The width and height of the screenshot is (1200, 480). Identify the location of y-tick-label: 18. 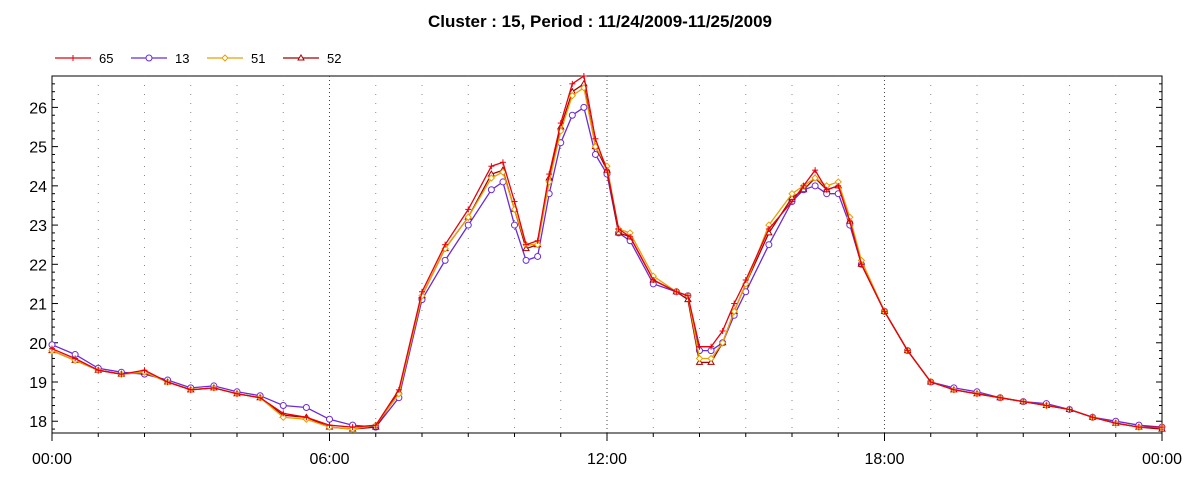
(38, 422).